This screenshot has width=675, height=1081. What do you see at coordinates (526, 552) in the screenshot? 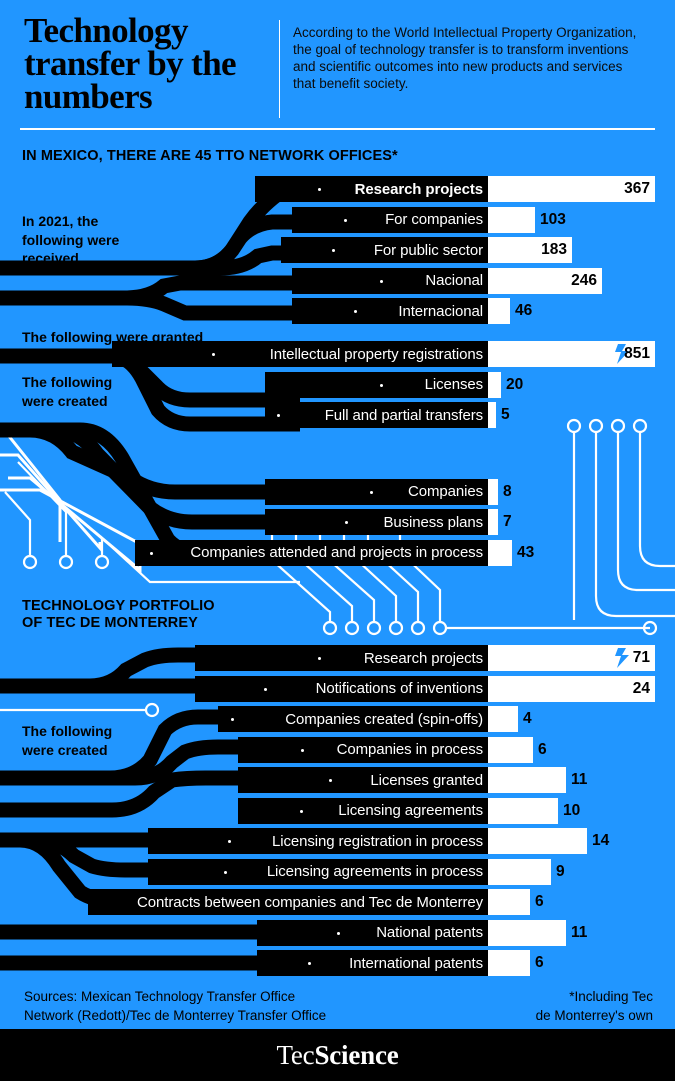
I see `row-value: 43` at bounding box center [526, 552].